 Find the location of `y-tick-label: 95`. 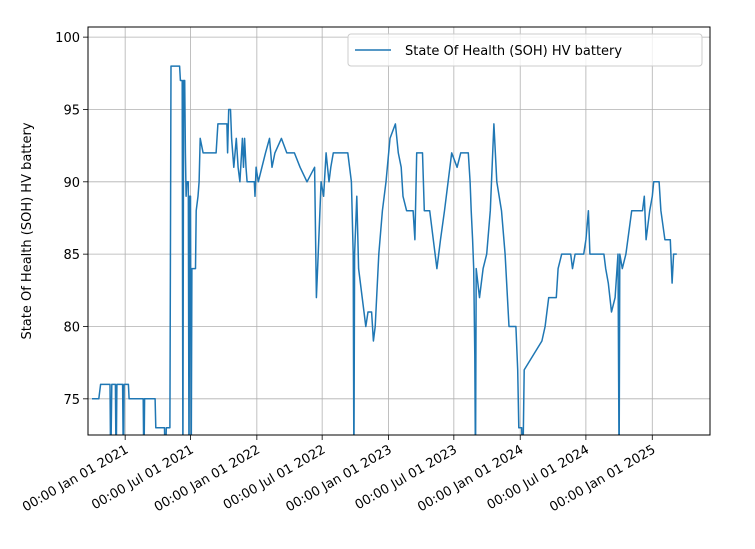

y-tick-label: 95 is located at coordinates (71, 110).